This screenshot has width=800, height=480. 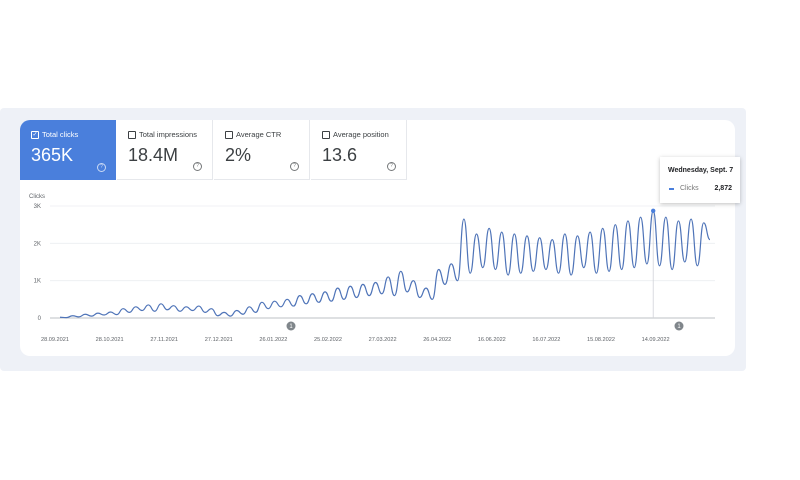 What do you see at coordinates (219, 340) in the screenshot?
I see `x-tick-label: 27.12.2021` at bounding box center [219, 340].